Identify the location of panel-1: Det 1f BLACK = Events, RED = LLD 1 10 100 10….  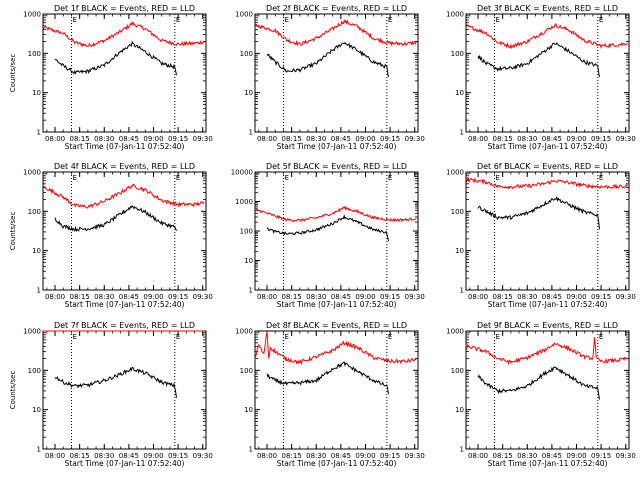
(111, 77).